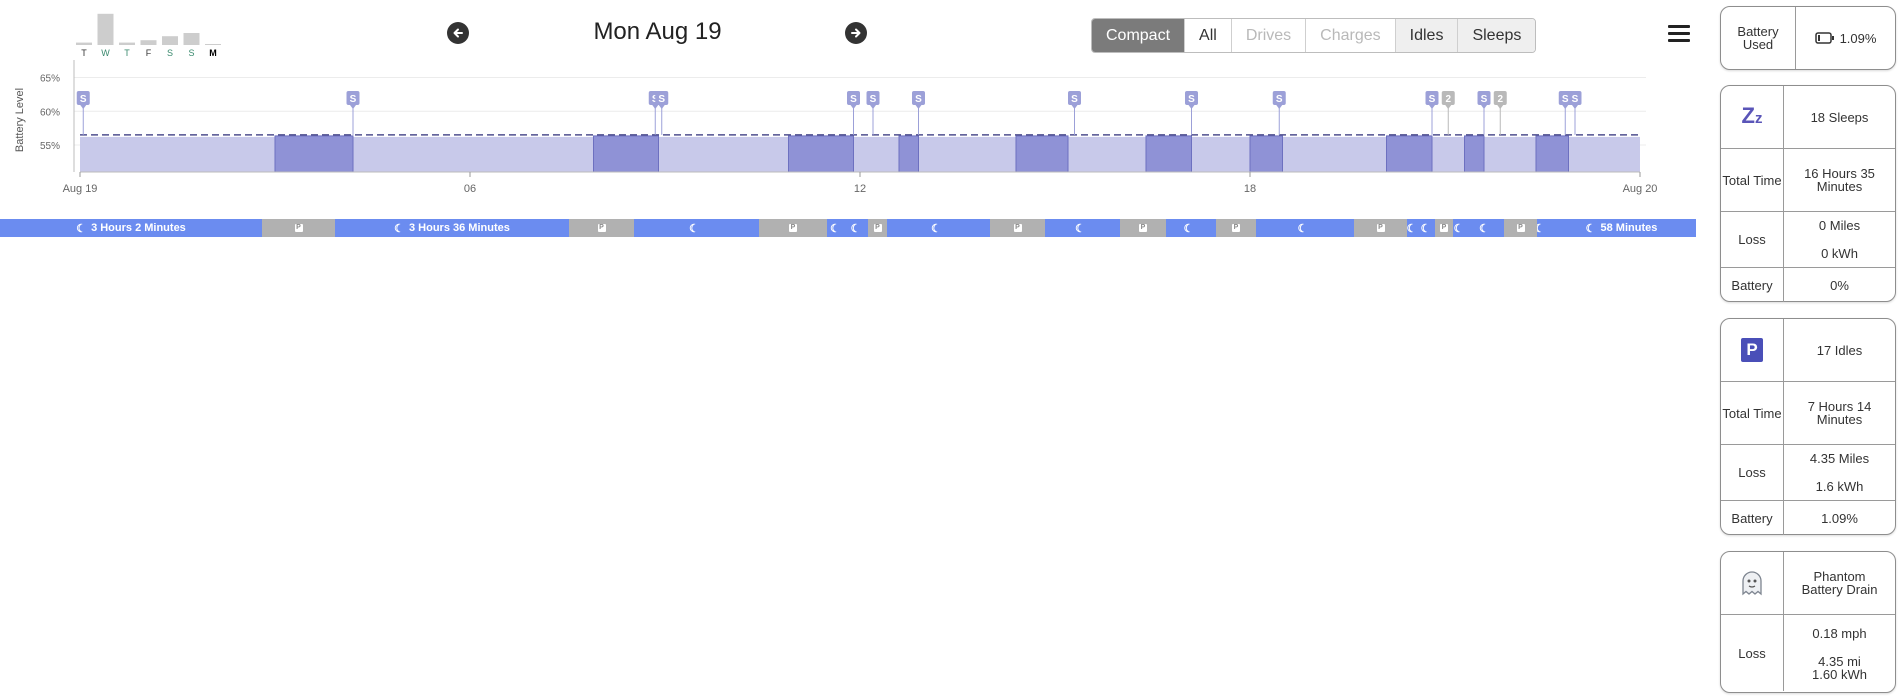  Describe the element at coordinates (149, 53) in the screenshot. I see `week-day-label: F` at that location.